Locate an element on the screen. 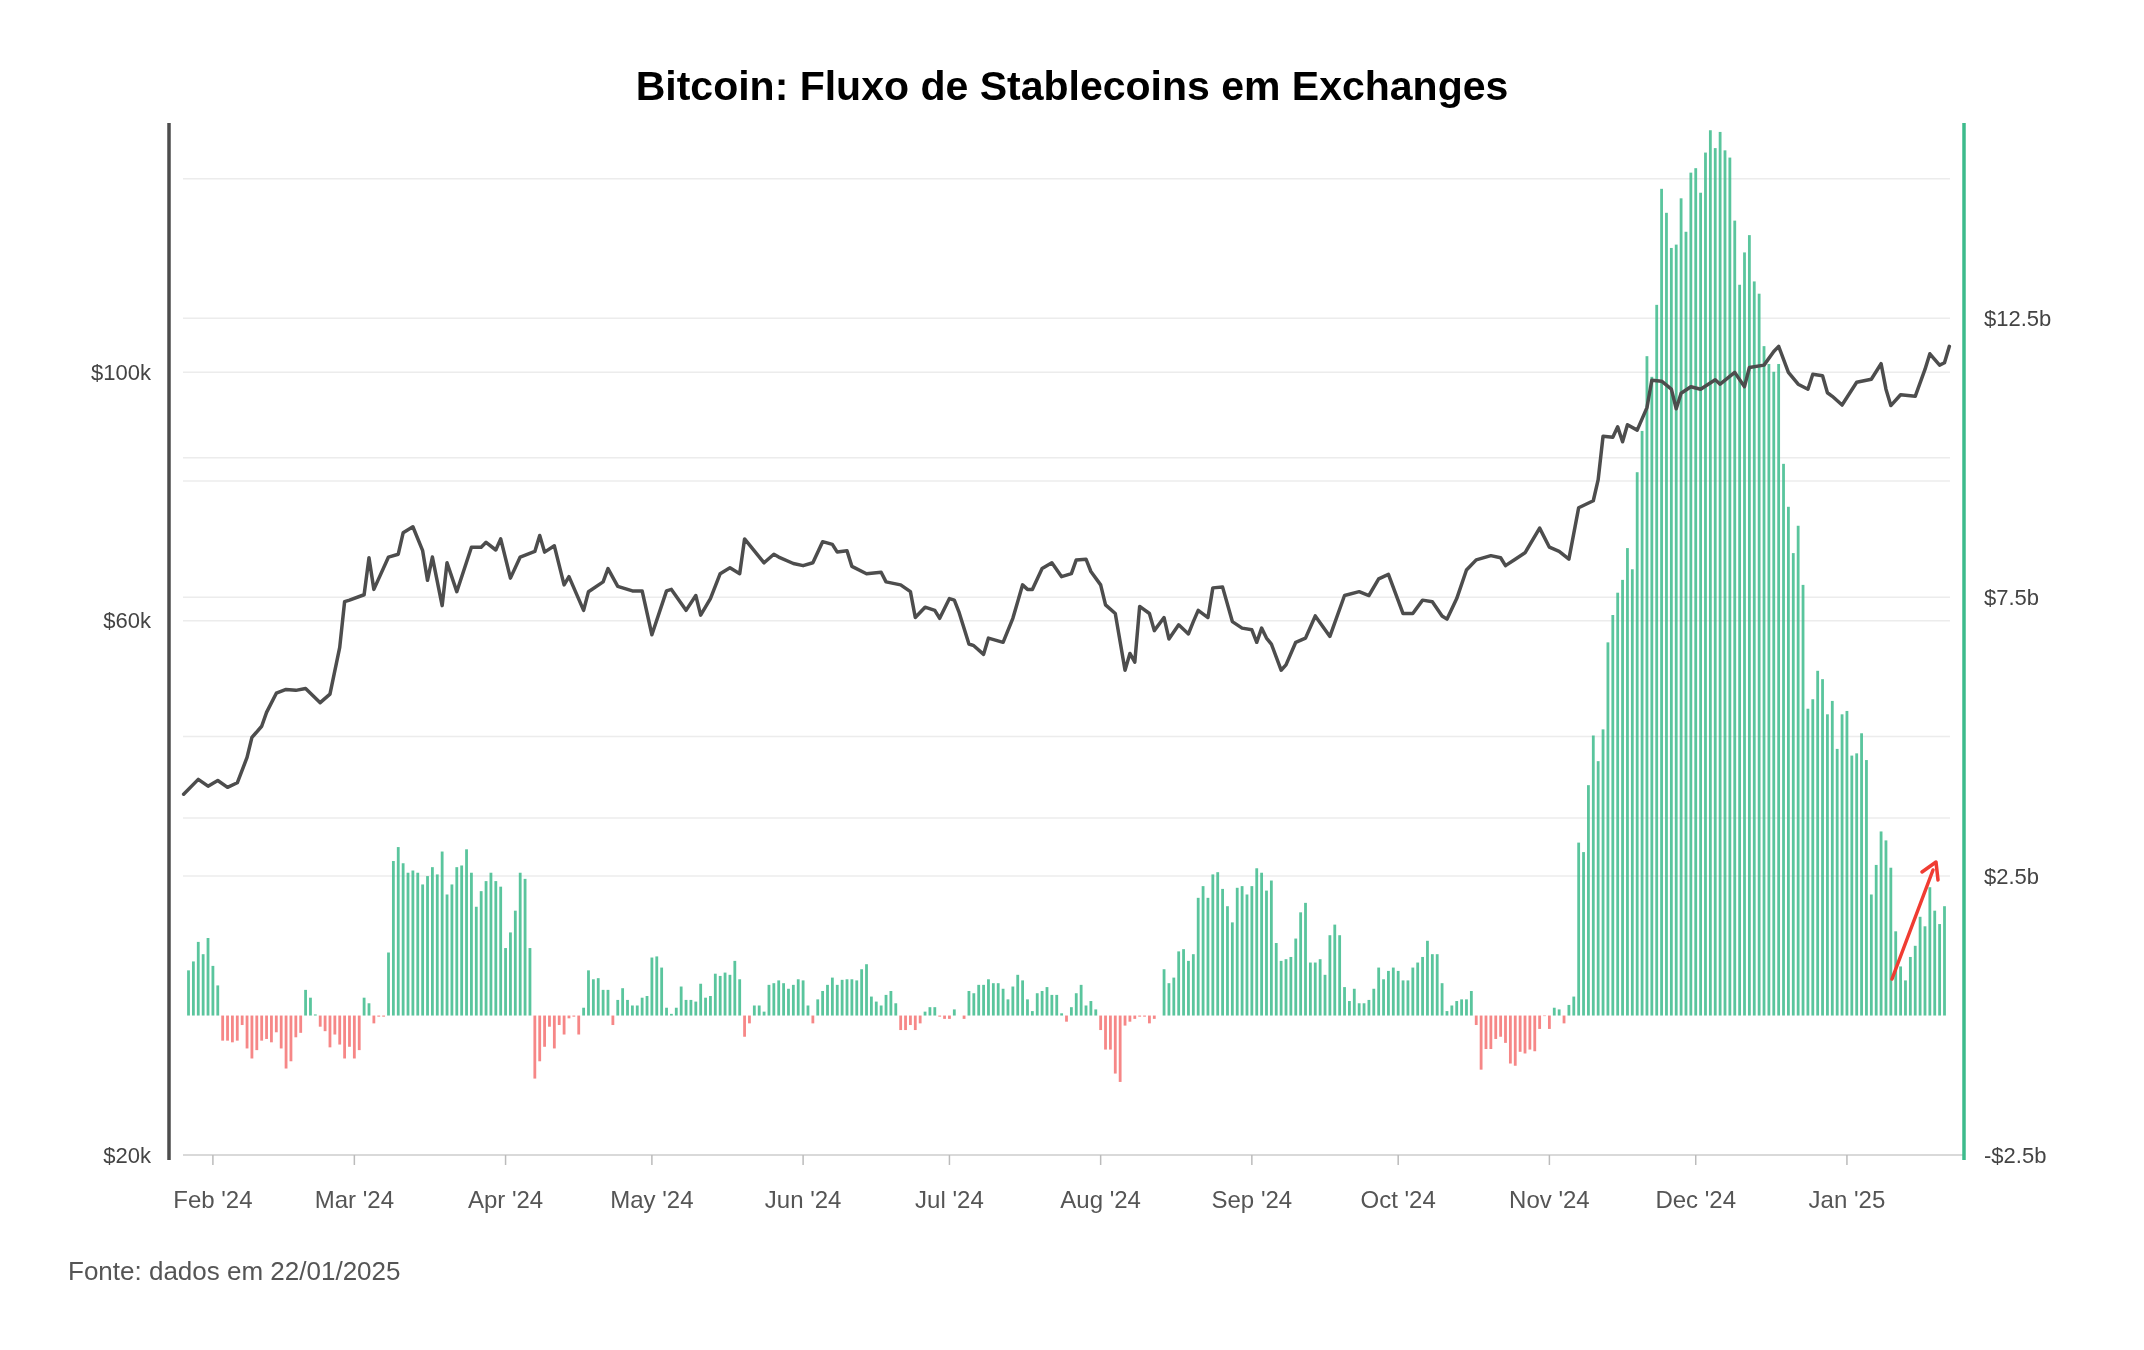 Image resolution: width=2144 pixels, height=1350 pixels. x-tick-label: Dec '24 is located at coordinates (1696, 1199).